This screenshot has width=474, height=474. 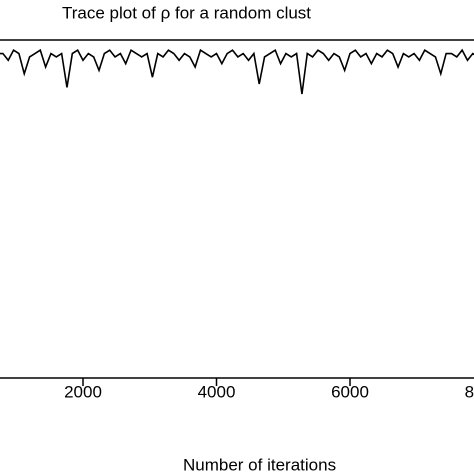 I want to click on chart-title: Trace plot of ρ for a random clust, so click(x=186, y=12).